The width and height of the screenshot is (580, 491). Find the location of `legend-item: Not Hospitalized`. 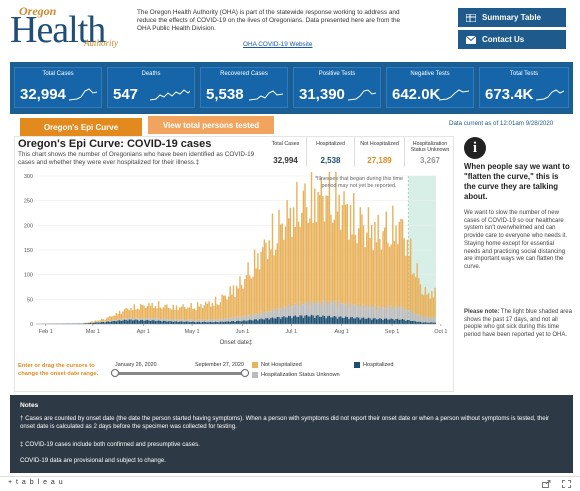

legend-item: Not Hospitalized is located at coordinates (277, 365).